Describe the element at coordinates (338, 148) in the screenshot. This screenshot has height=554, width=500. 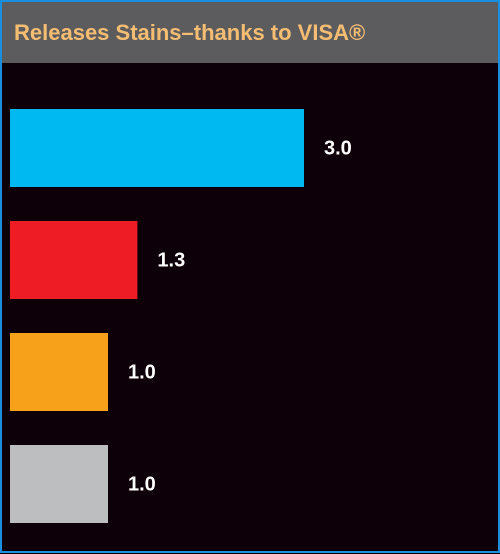
I see `value-label: 3.0` at that location.